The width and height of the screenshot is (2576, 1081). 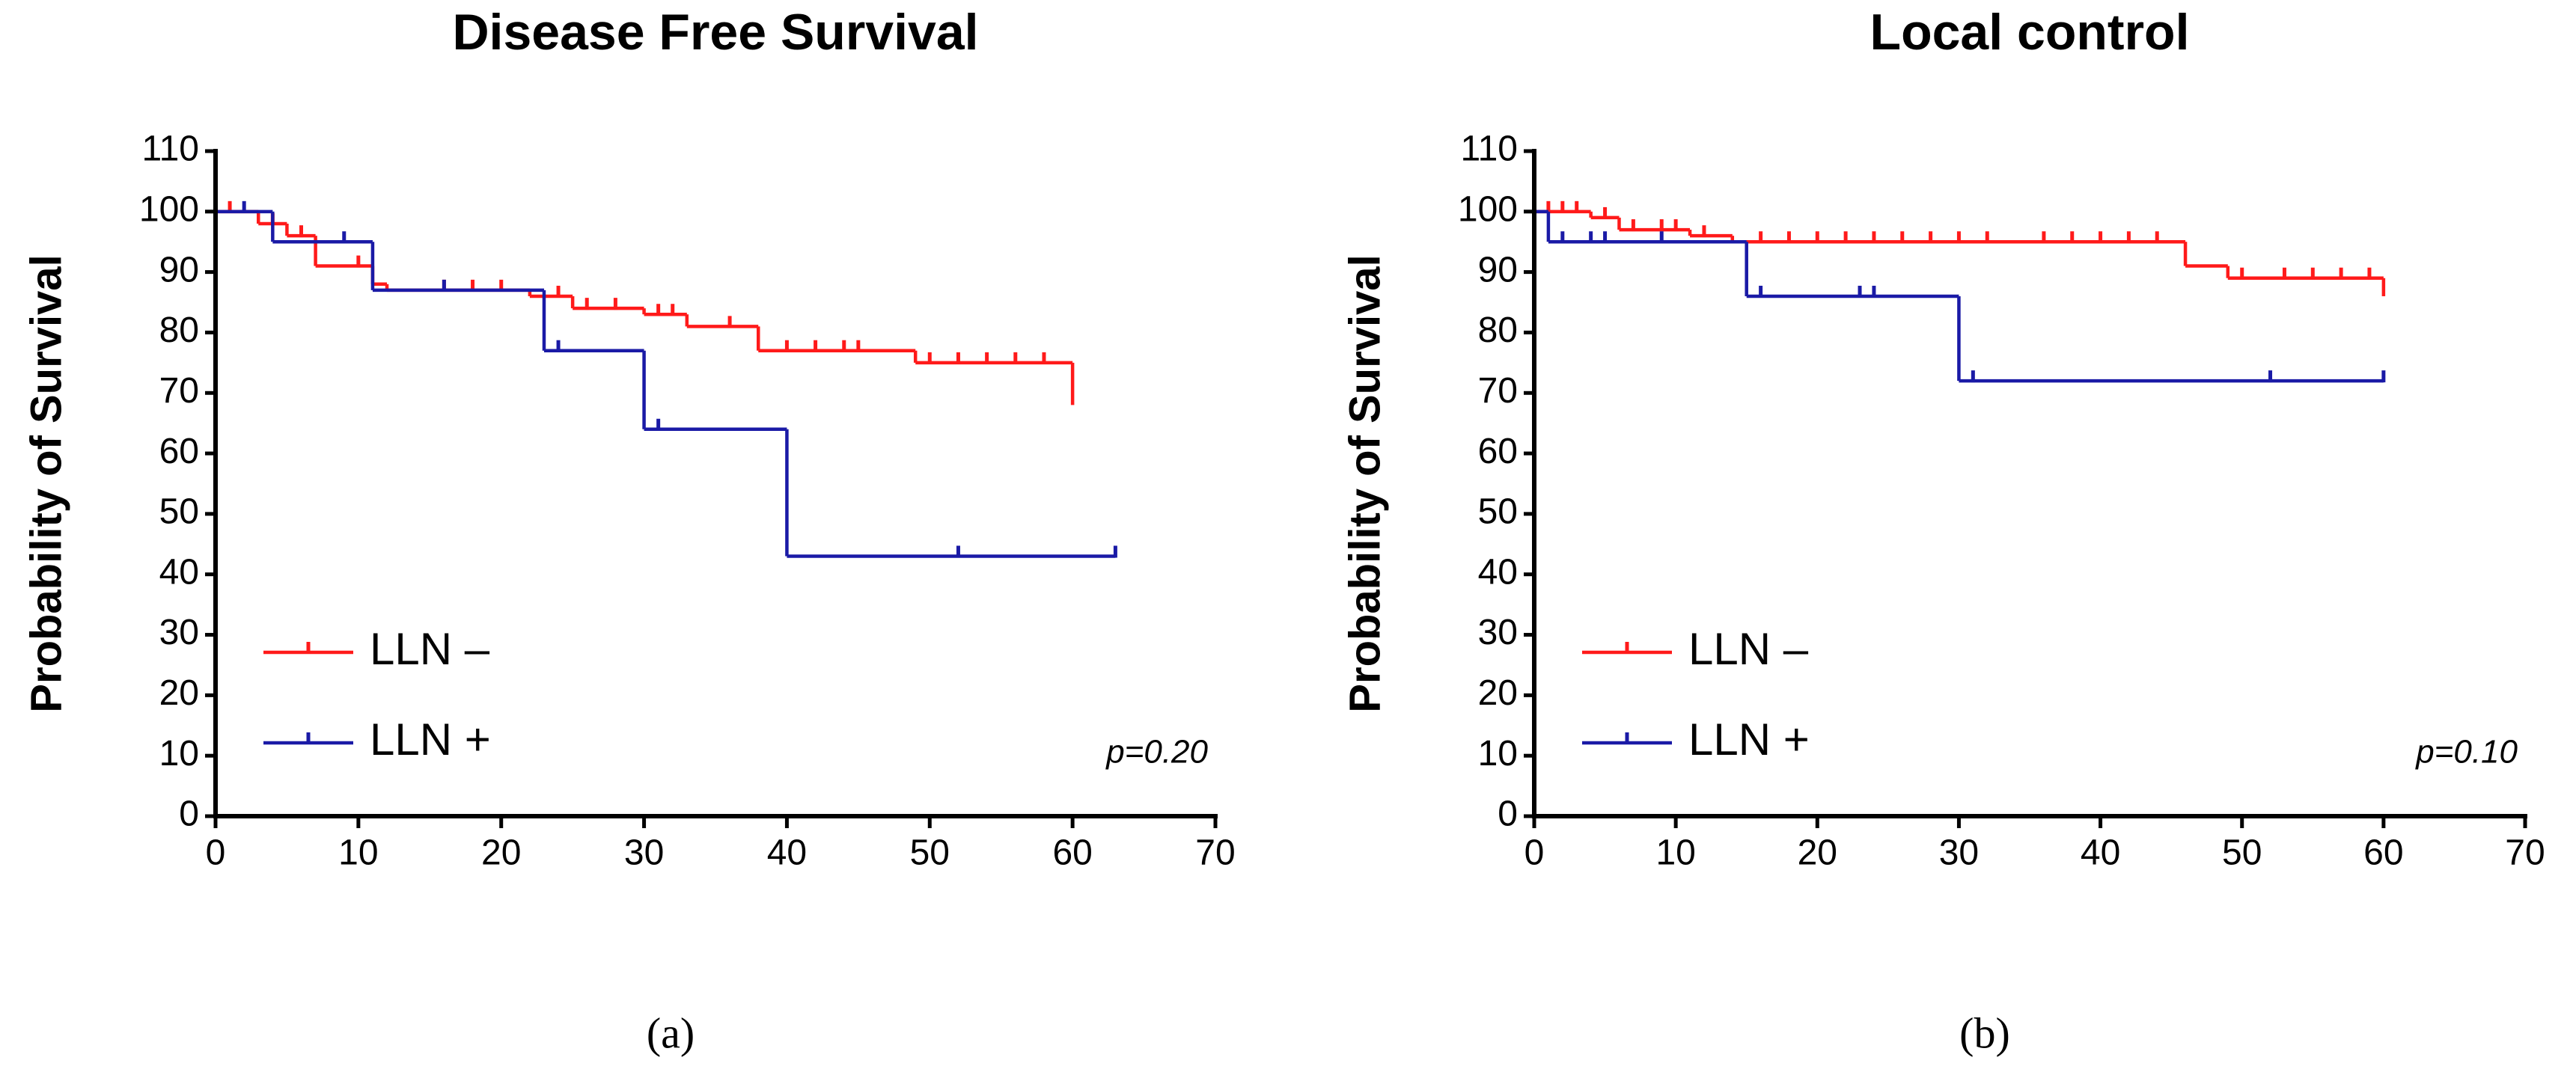 I want to click on p-value: p=0.20, so click(x=1156, y=752).